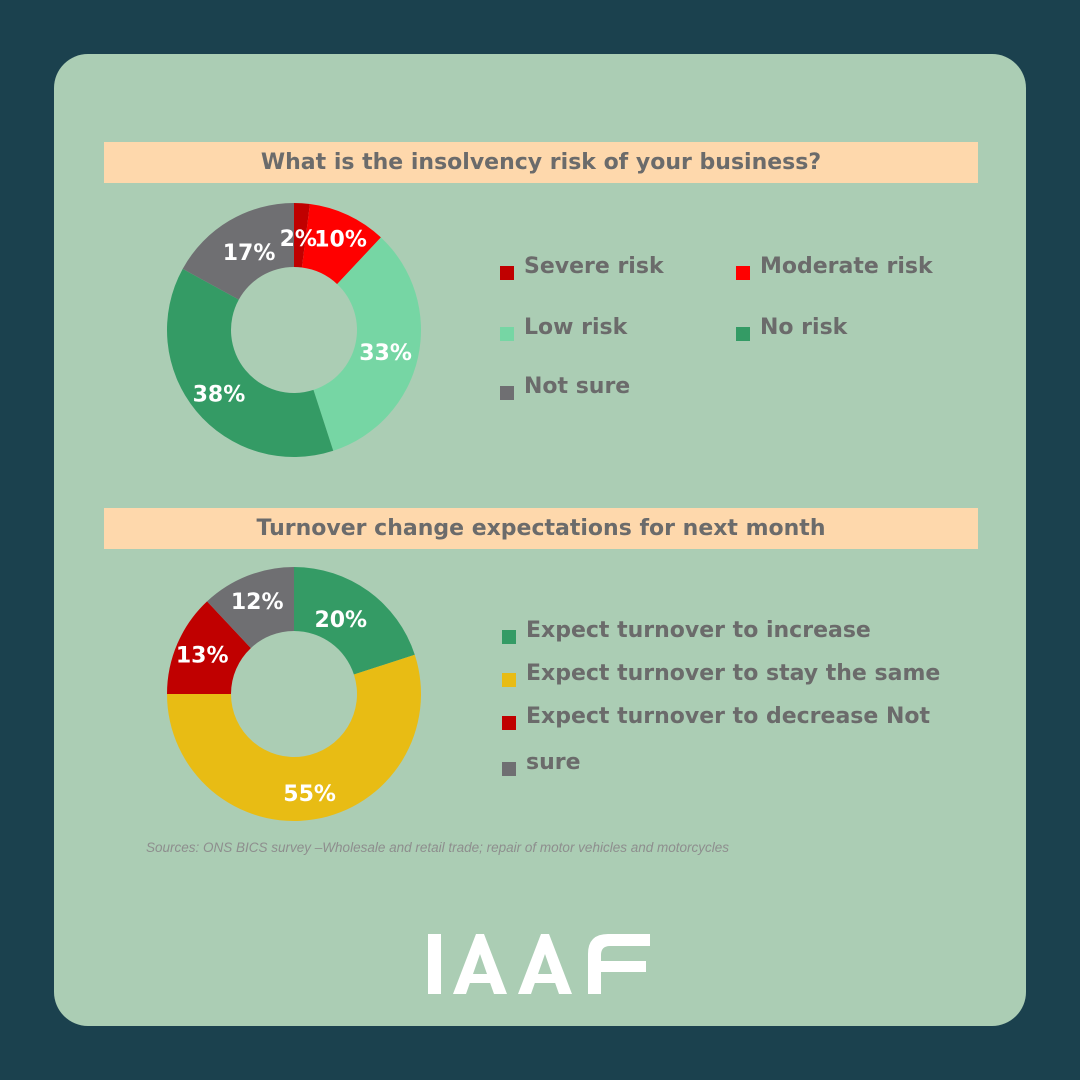  I want to click on data-label-moderate-risk: 10%, so click(340, 240).